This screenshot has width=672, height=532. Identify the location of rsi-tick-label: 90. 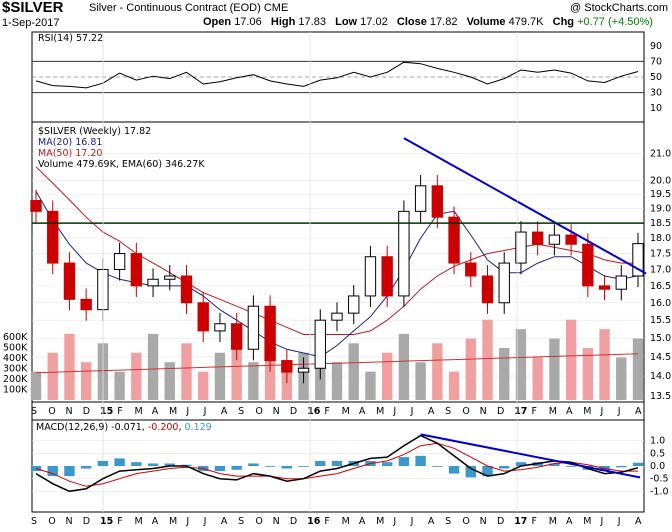
(656, 46).